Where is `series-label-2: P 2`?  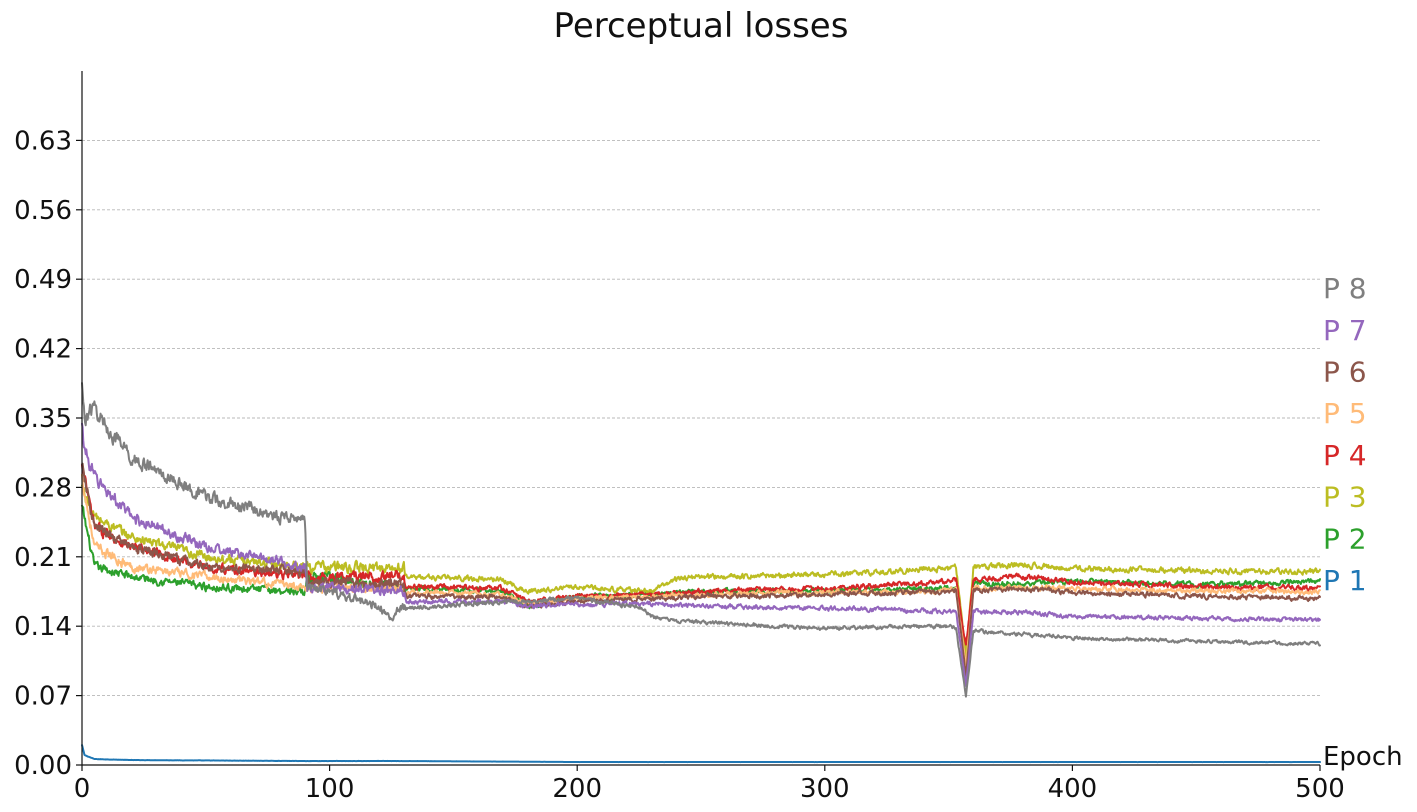
series-label-2: P 2 is located at coordinates (1345, 538).